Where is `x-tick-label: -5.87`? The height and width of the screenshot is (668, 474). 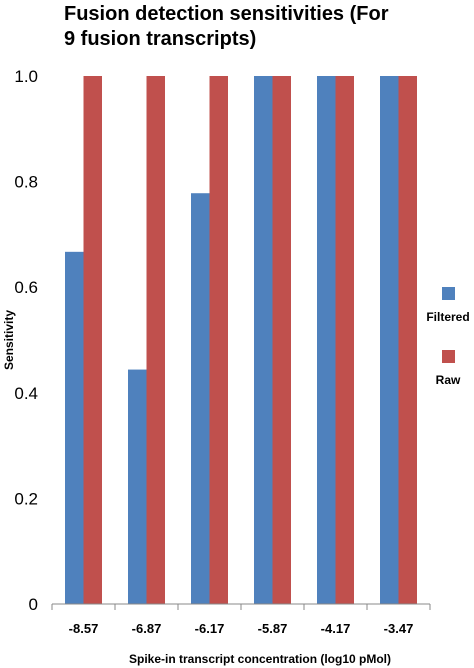
x-tick-label: -5.87 is located at coordinates (273, 628).